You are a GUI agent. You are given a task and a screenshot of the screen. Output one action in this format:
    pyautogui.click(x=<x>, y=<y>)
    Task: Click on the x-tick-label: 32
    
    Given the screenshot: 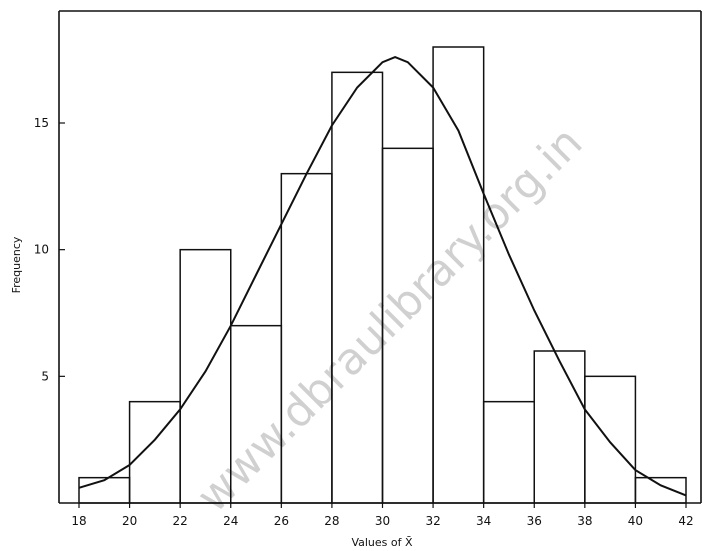 What is the action you would take?
    pyautogui.click(x=432, y=521)
    